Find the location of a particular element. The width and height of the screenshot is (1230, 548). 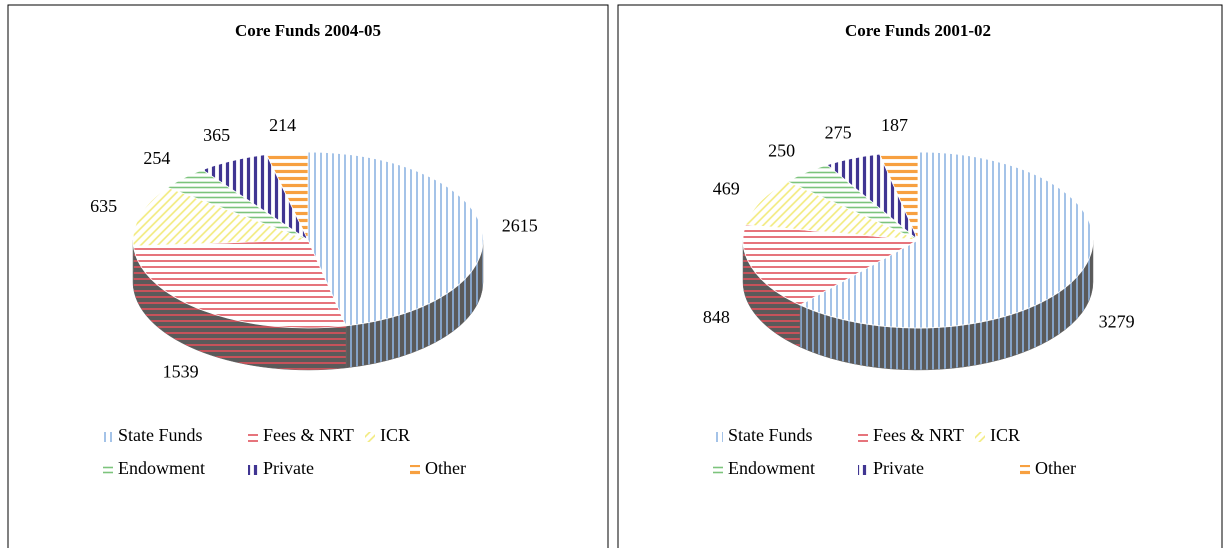

chart-title: Core Funds 2004-05 is located at coordinates (308, 30).